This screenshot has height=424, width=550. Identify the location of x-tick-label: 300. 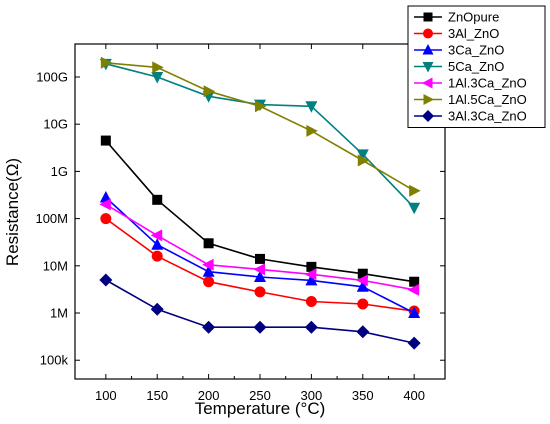
(312, 395).